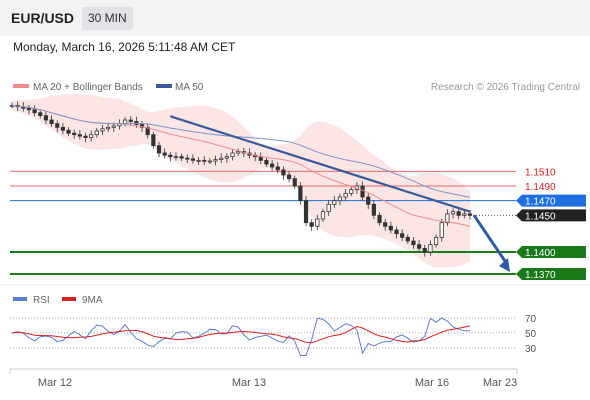 The width and height of the screenshot is (590, 400). I want to click on x-tick-mar-13: Mar 13, so click(249, 383).